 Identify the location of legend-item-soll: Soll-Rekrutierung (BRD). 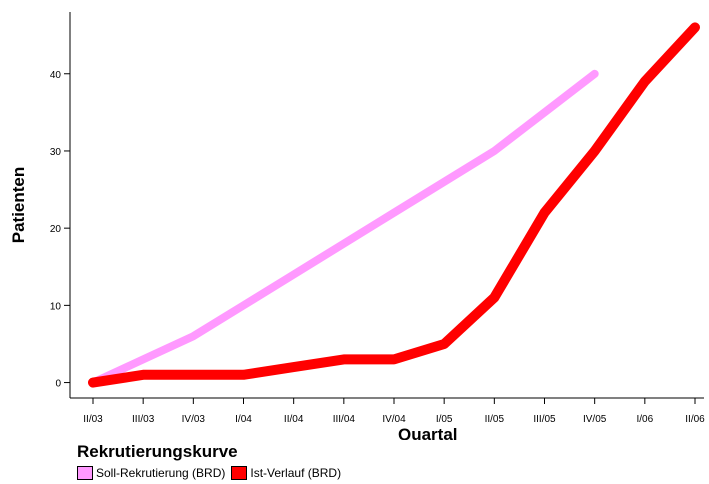
(151, 473).